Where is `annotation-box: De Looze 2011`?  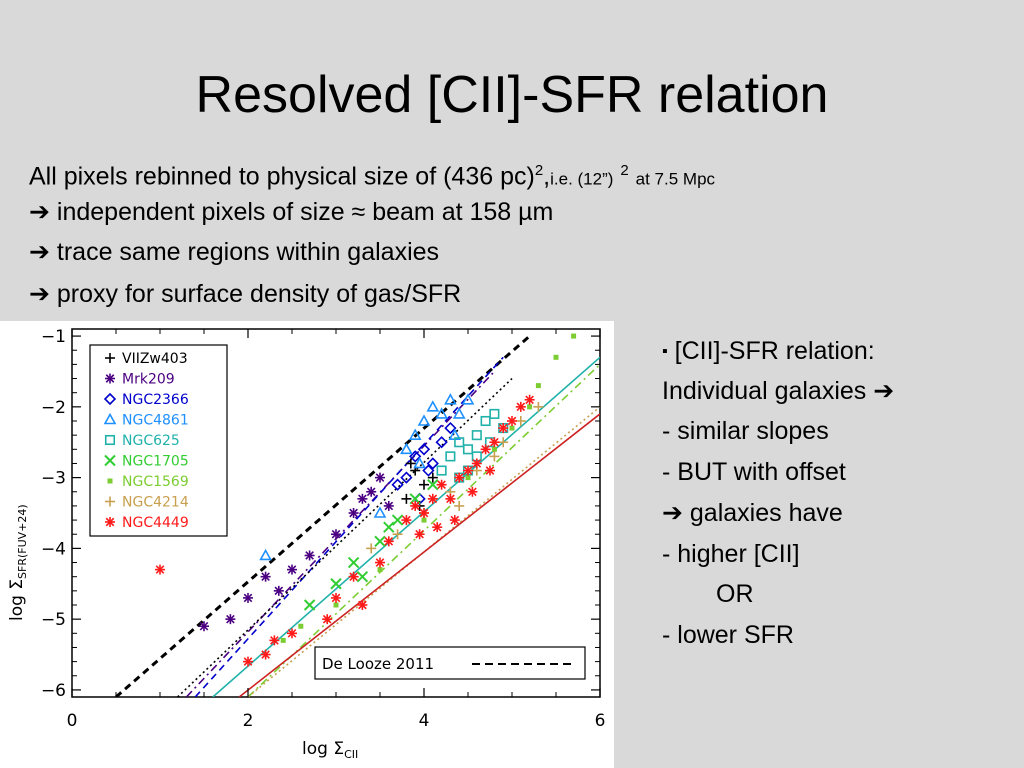
annotation-box: De Looze 2011 is located at coordinates (450, 663).